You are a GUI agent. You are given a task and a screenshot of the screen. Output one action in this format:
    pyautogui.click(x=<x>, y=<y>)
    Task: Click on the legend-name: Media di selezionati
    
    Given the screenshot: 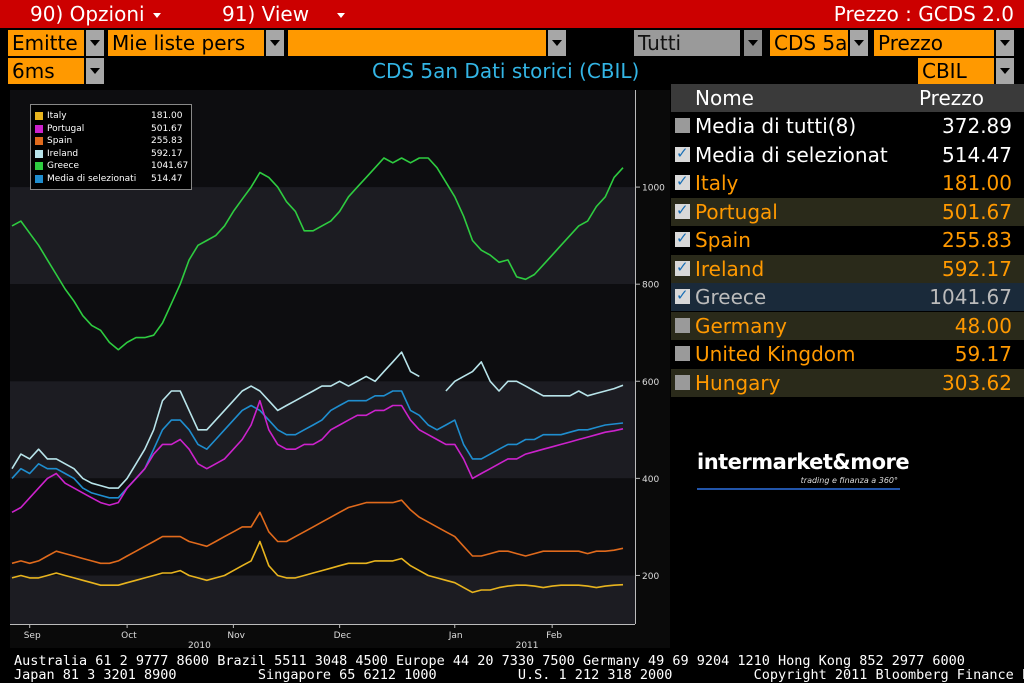 What is the action you would take?
    pyautogui.click(x=92, y=178)
    